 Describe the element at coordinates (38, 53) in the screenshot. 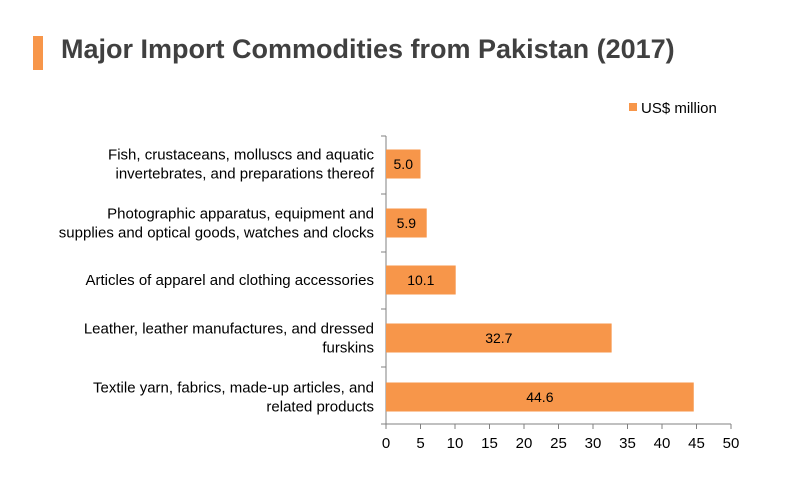

I see `title-accent-bar` at that location.